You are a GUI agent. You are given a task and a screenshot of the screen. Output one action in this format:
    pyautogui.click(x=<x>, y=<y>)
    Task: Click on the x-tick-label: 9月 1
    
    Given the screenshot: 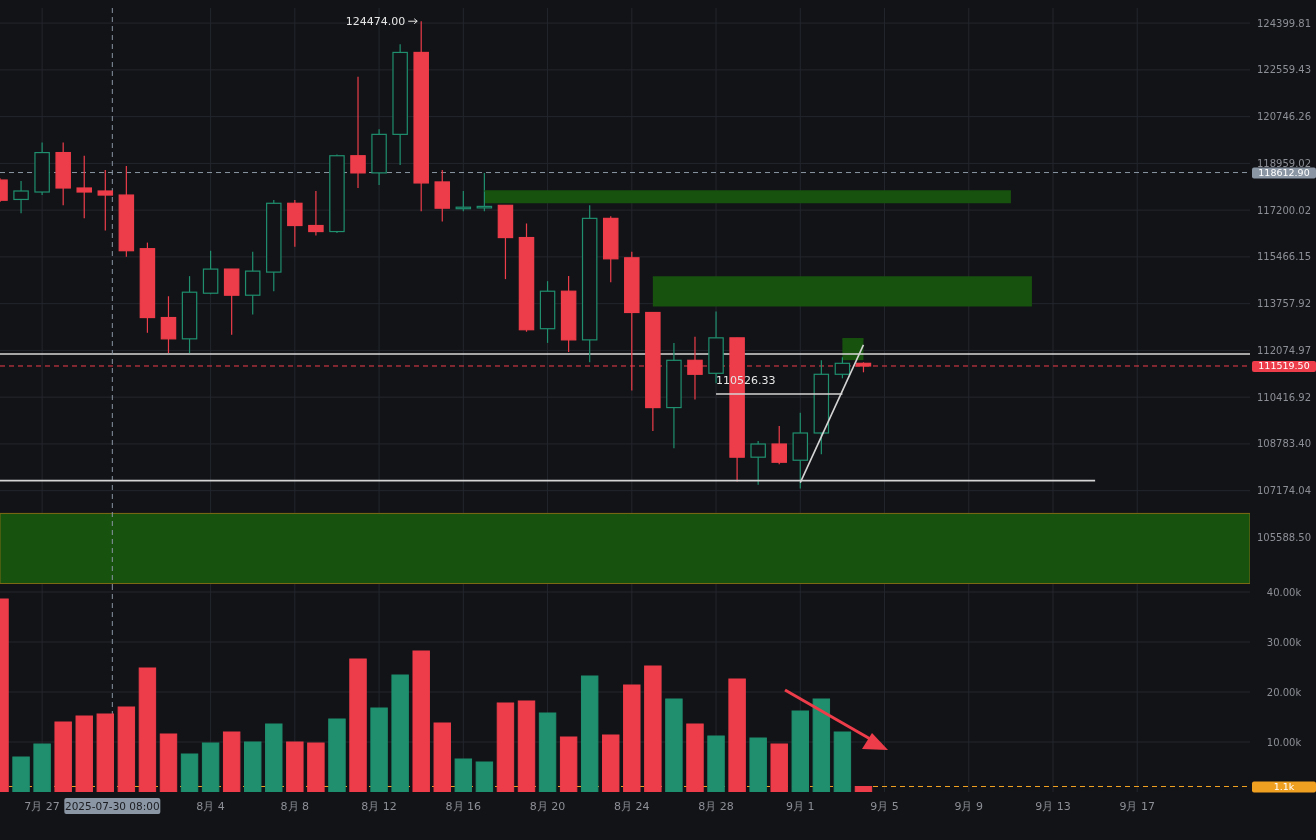 What is the action you would take?
    pyautogui.click(x=800, y=806)
    